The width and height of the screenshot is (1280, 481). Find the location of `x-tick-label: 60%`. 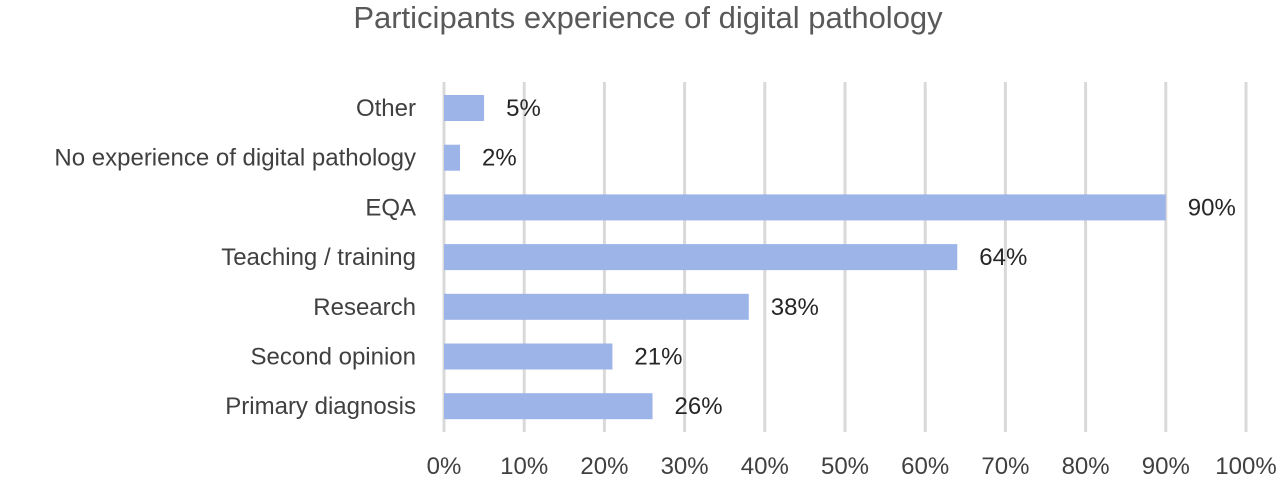

x-tick-label: 60% is located at coordinates (925, 466).